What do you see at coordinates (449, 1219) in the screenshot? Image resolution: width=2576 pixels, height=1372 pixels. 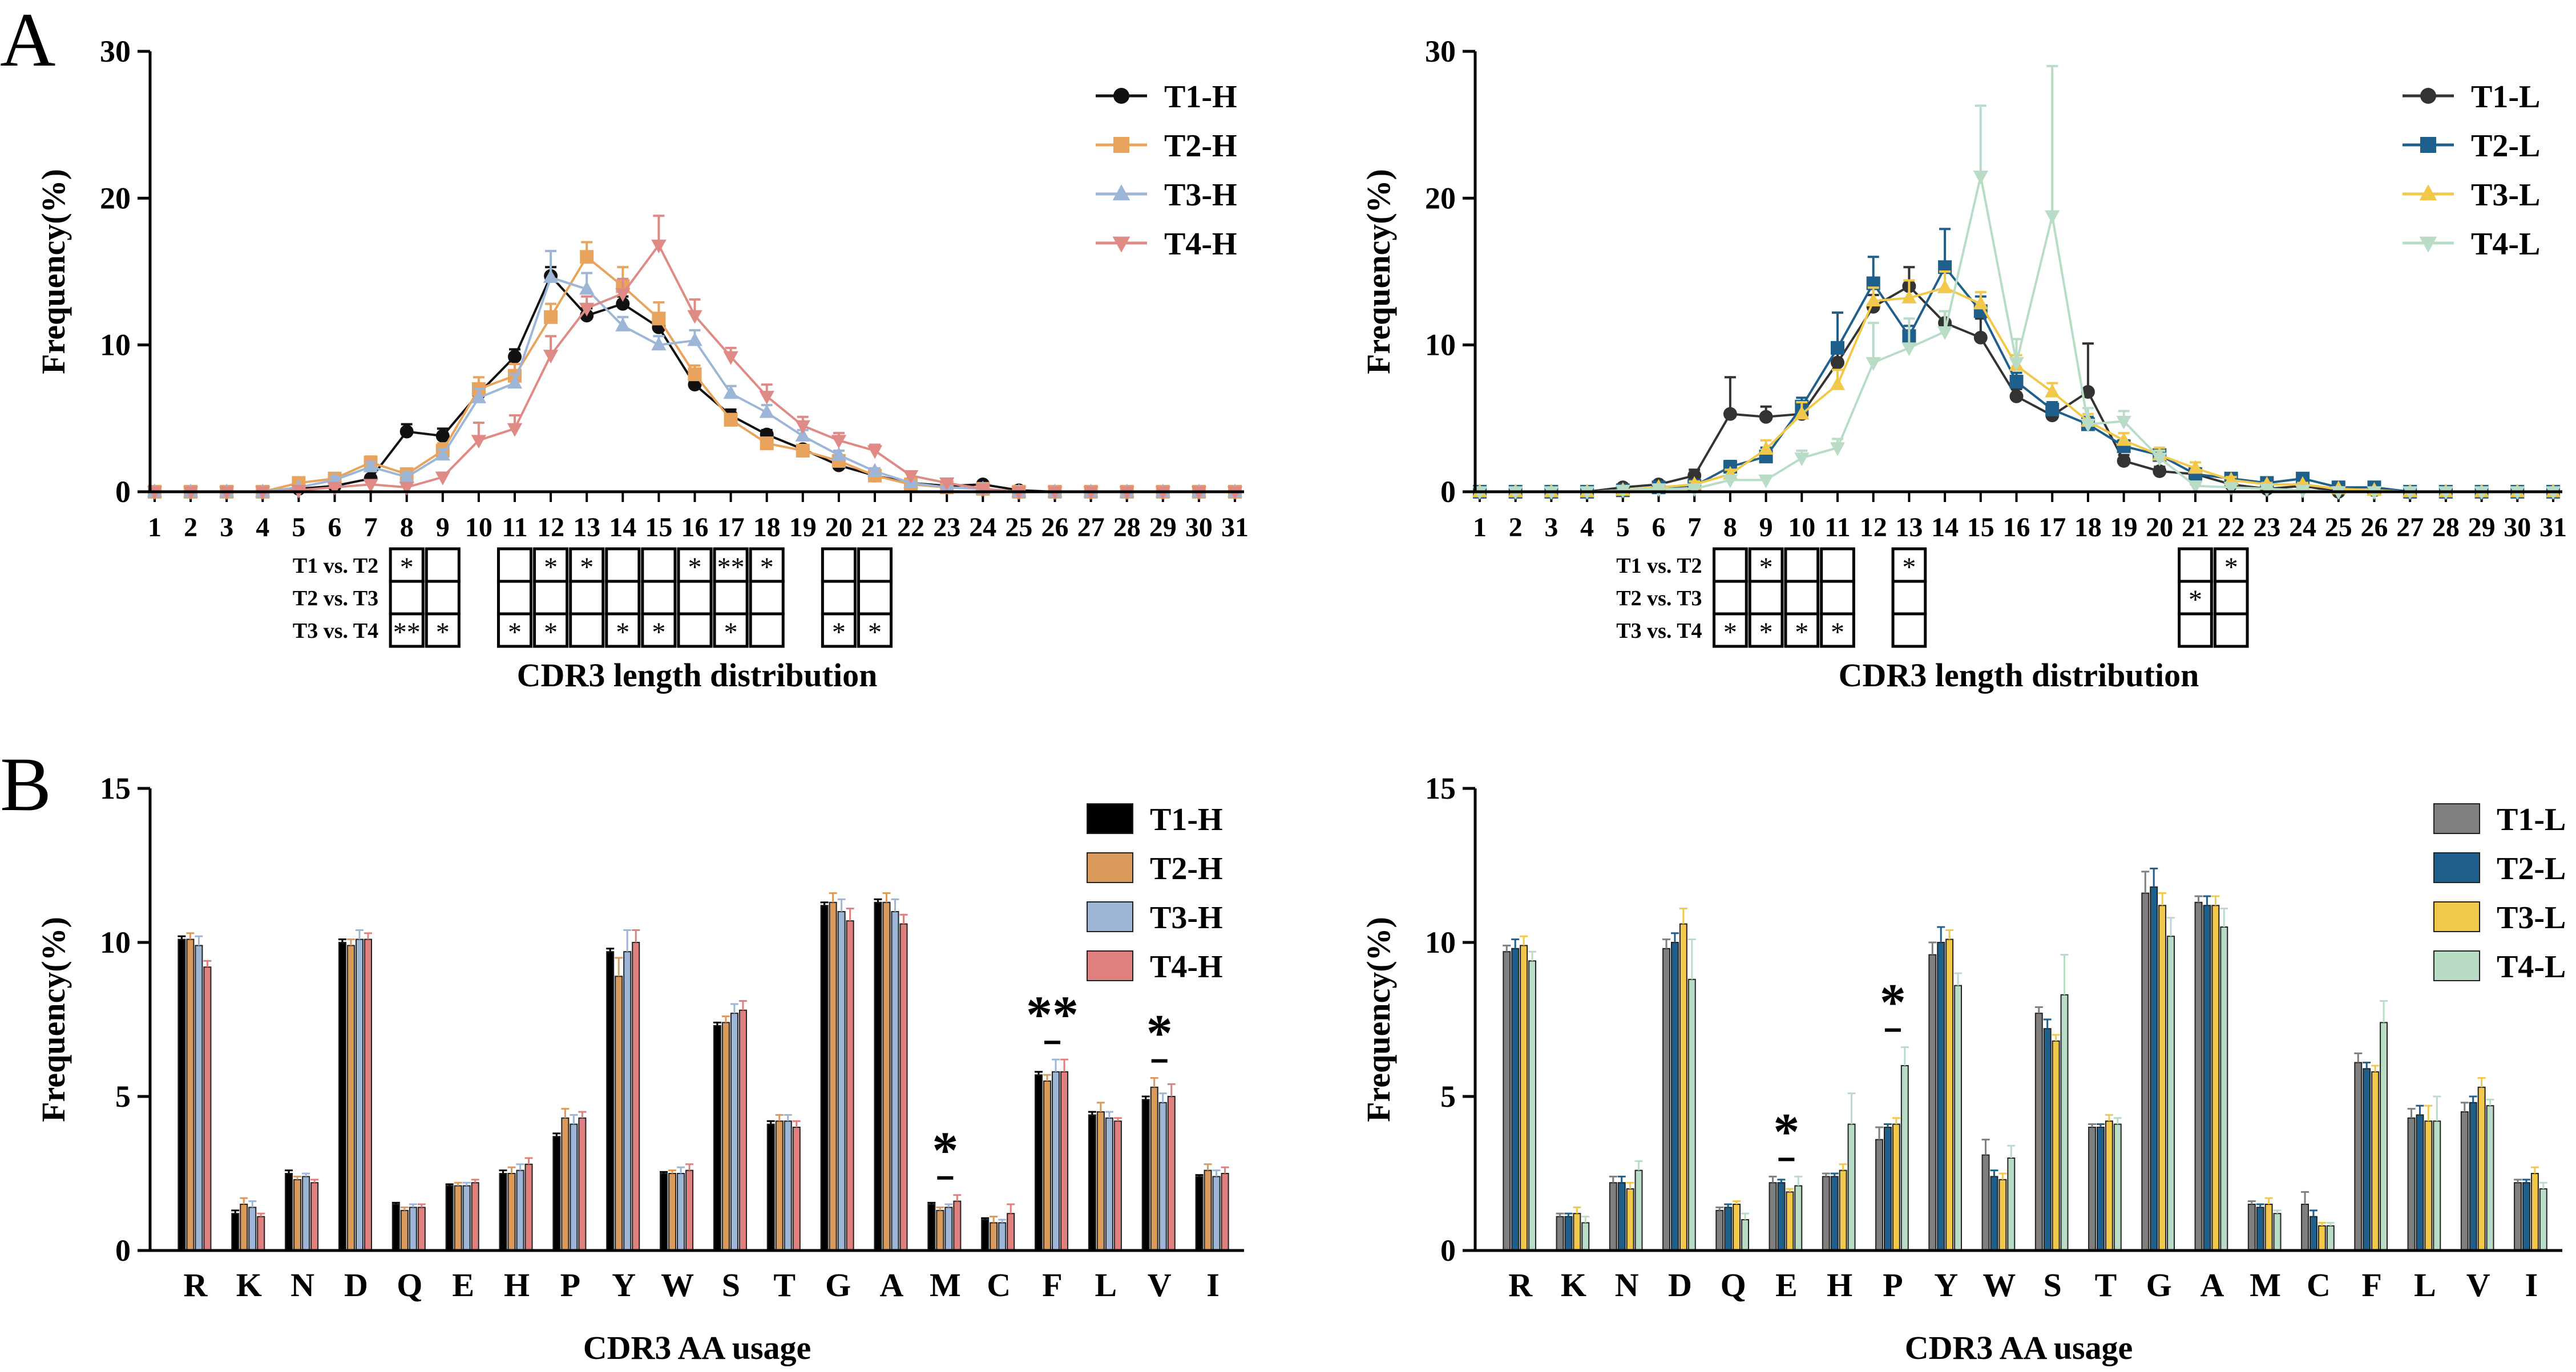 I see `bar-e` at bounding box center [449, 1219].